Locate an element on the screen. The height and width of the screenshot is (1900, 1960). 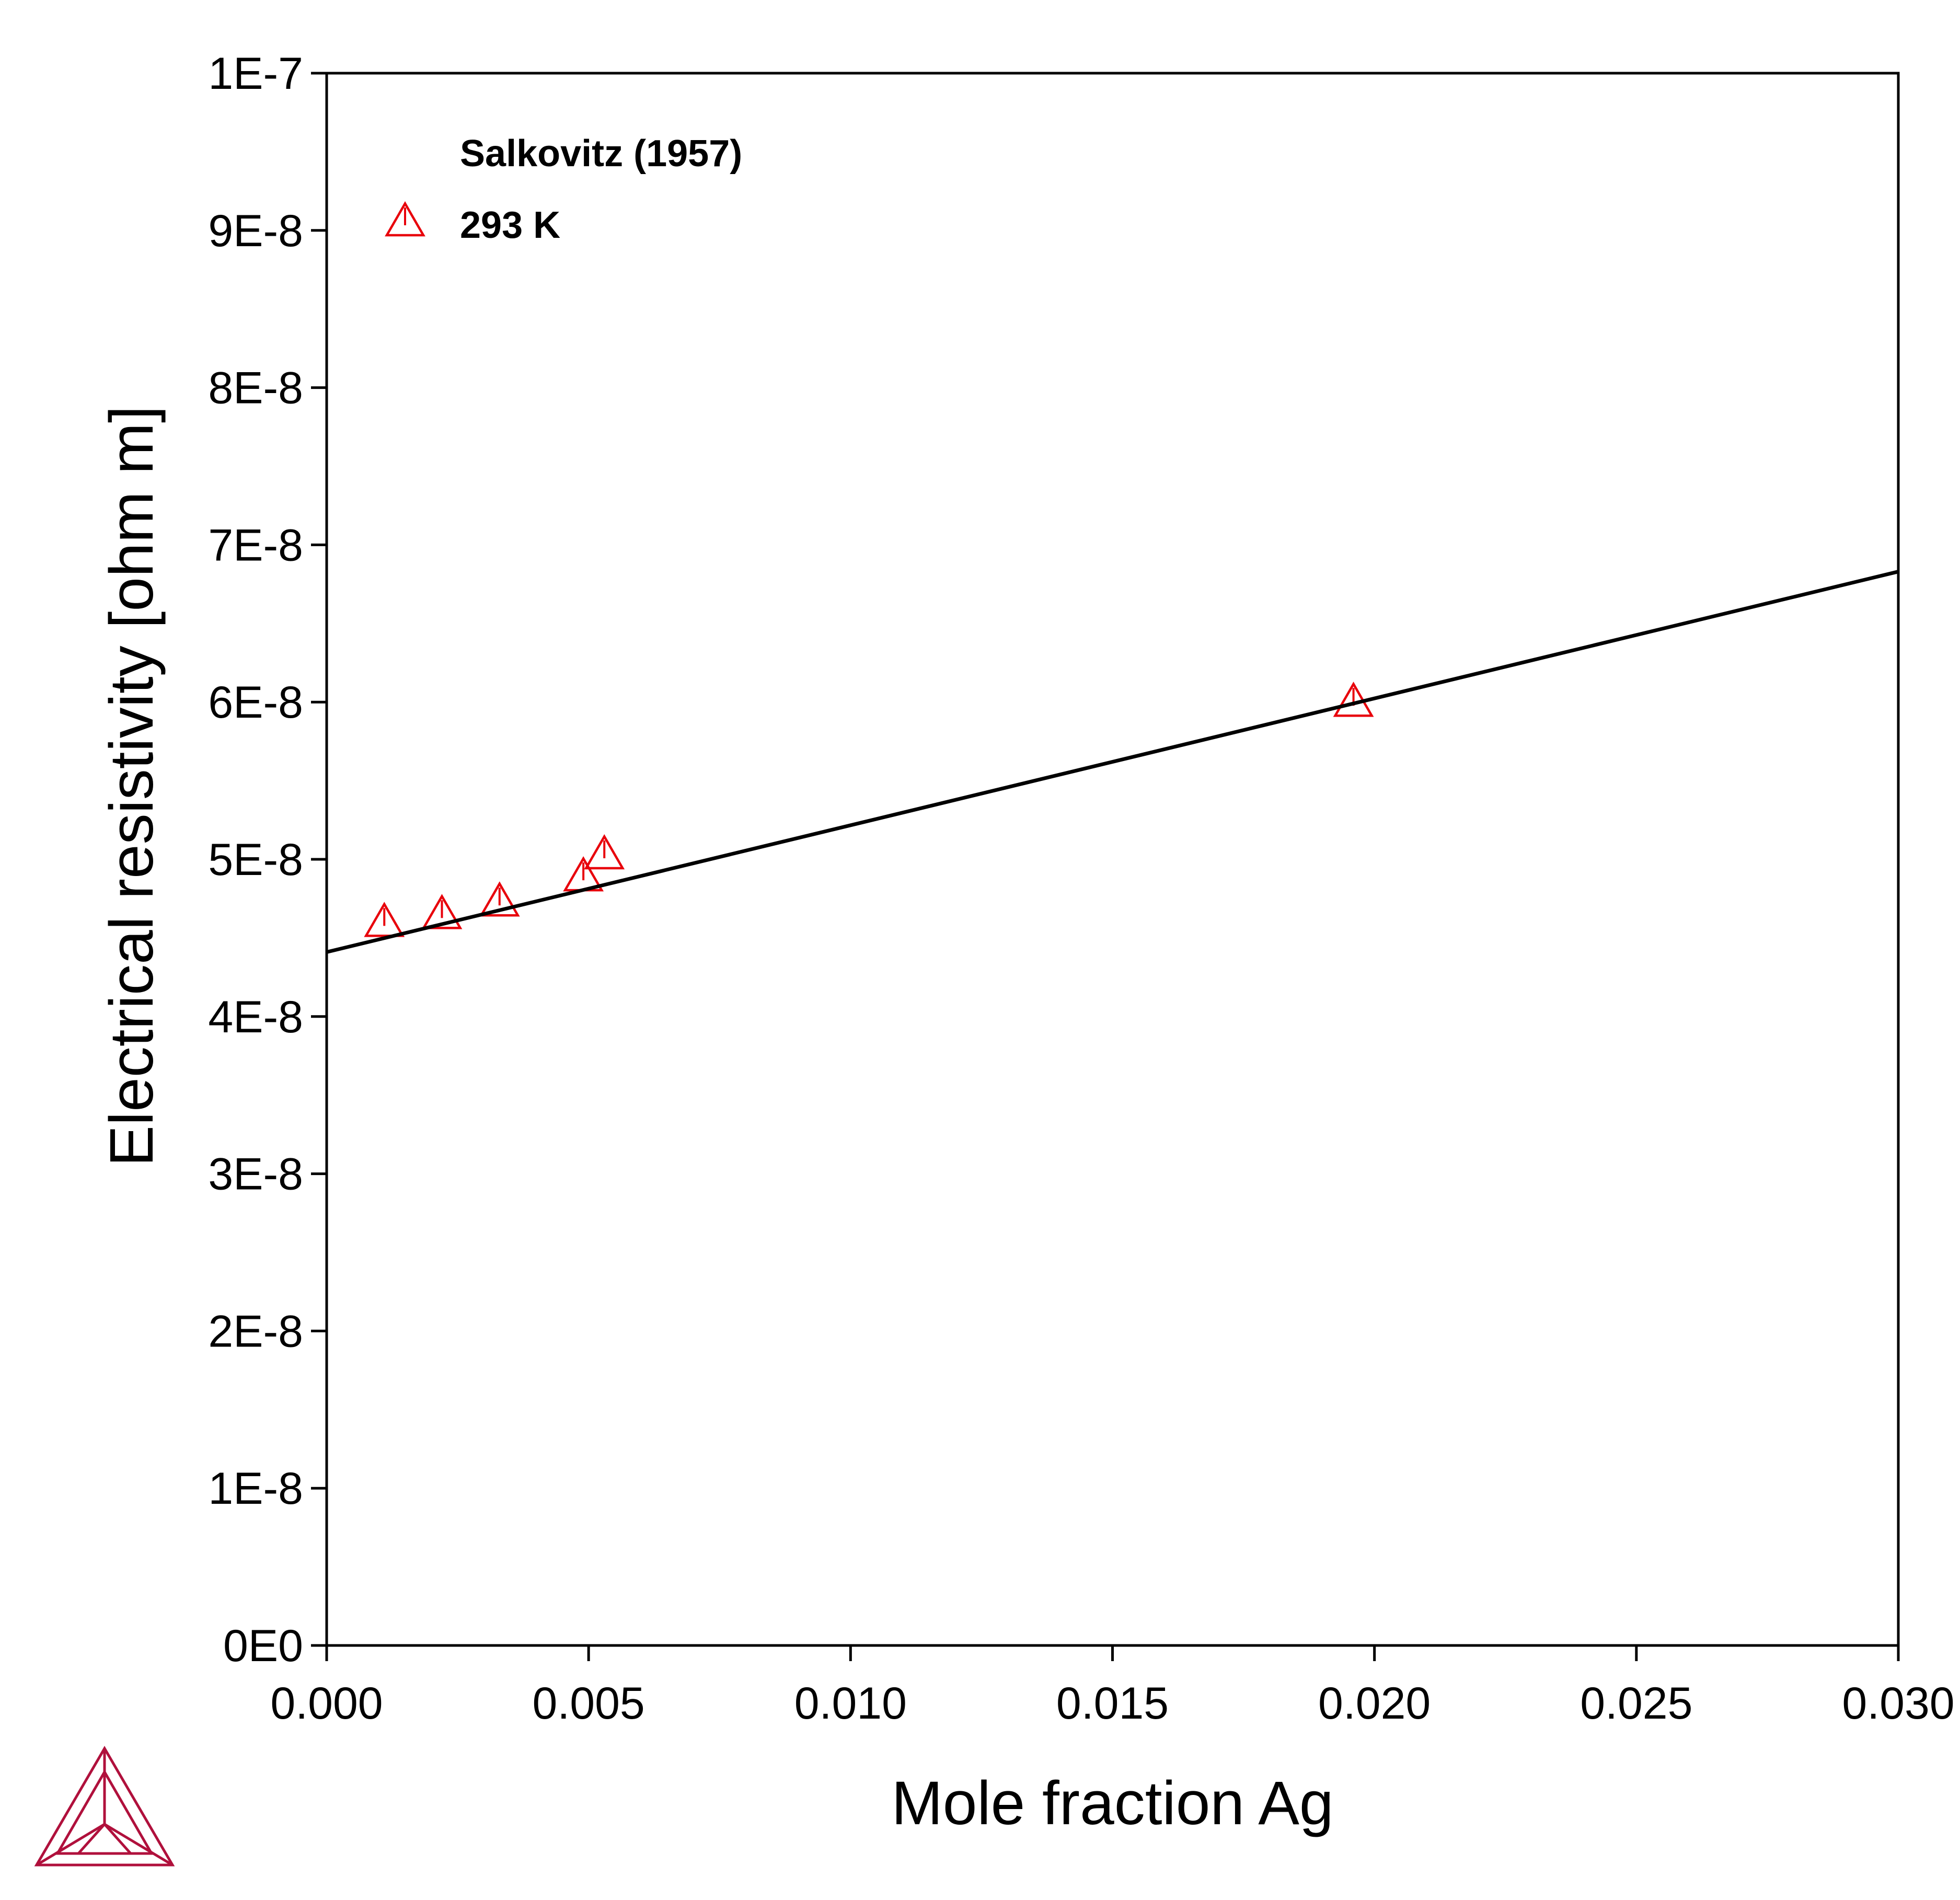
x-tick-label: 0.010 is located at coordinates (850, 1703).